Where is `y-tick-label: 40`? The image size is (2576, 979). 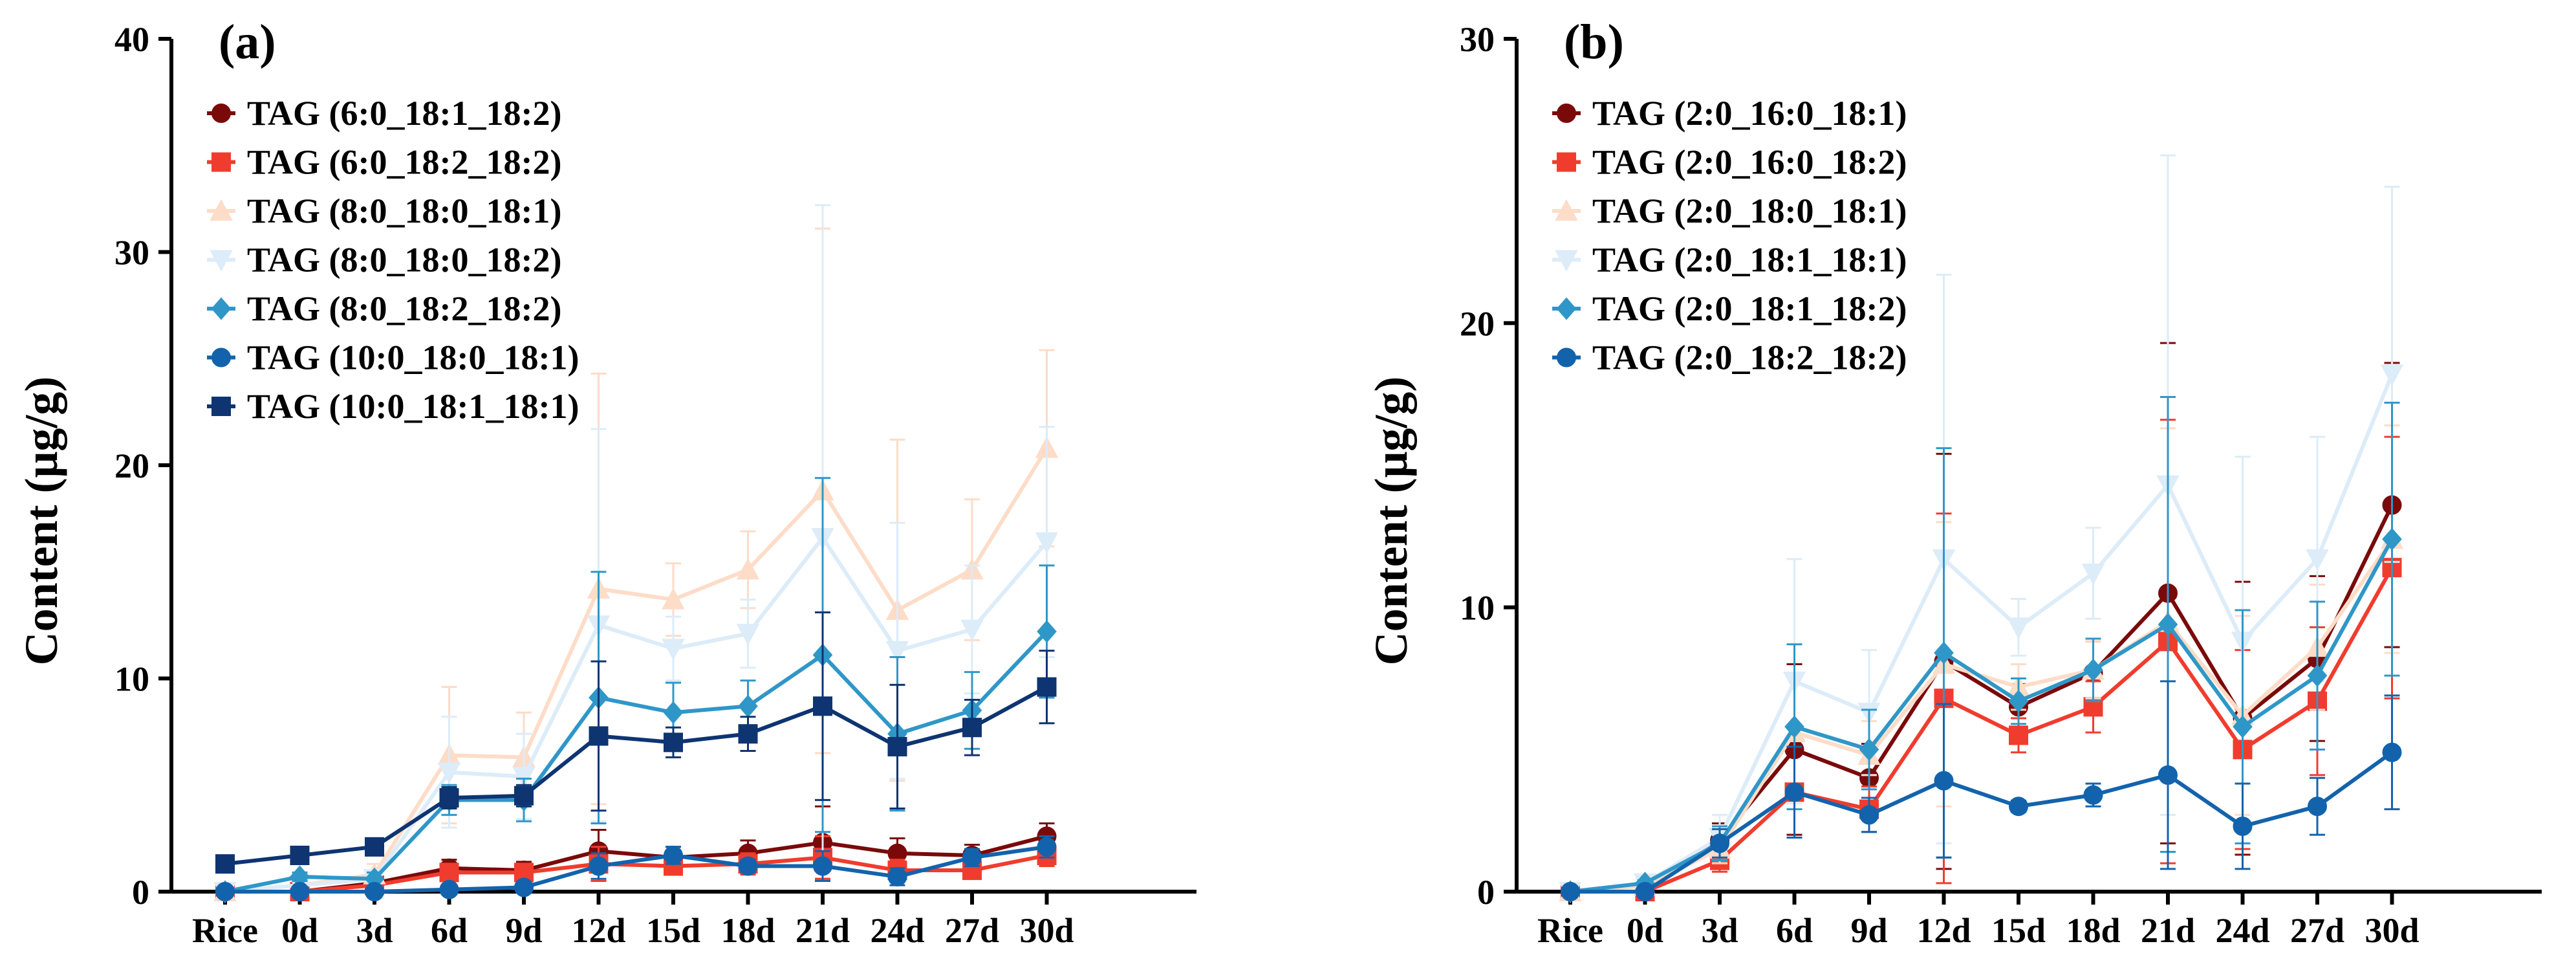
y-tick-label: 40 is located at coordinates (131, 39).